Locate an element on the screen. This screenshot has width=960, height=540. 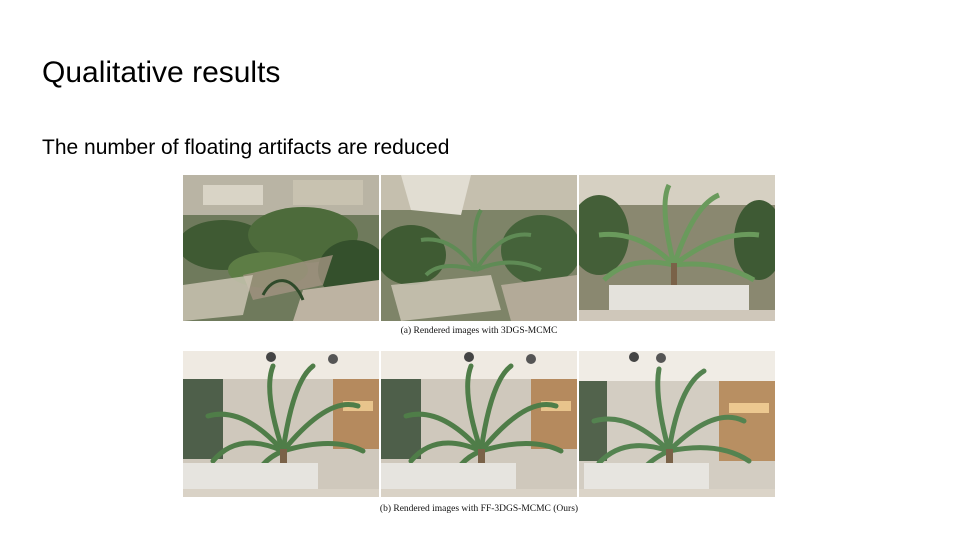
render-image-a1 is located at coordinates (281, 248).